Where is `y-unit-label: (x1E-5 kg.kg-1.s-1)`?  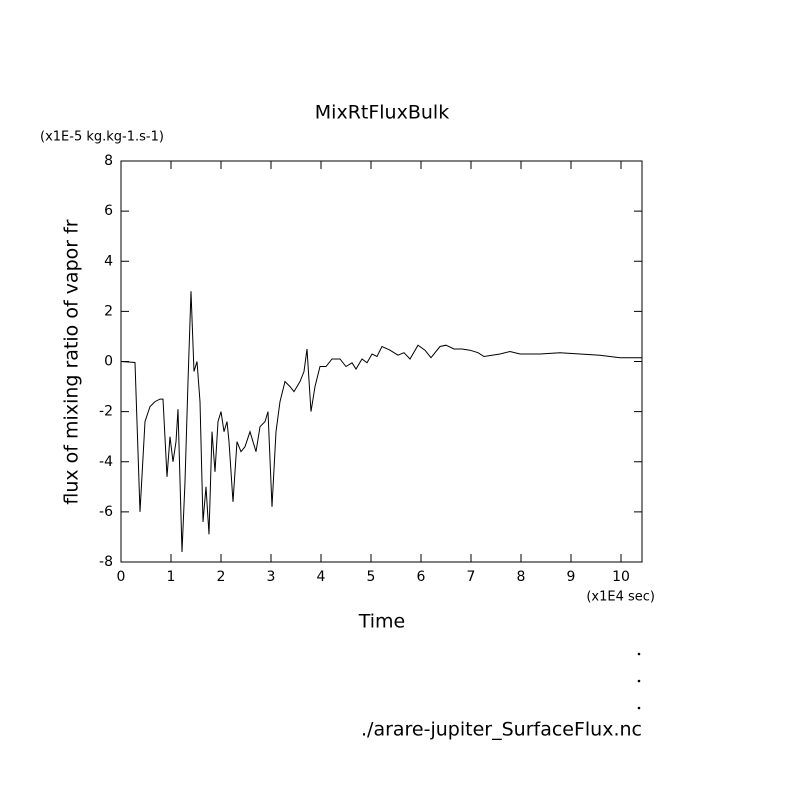
y-unit-label: (x1E-5 kg.kg-1.s-1) is located at coordinates (102, 137).